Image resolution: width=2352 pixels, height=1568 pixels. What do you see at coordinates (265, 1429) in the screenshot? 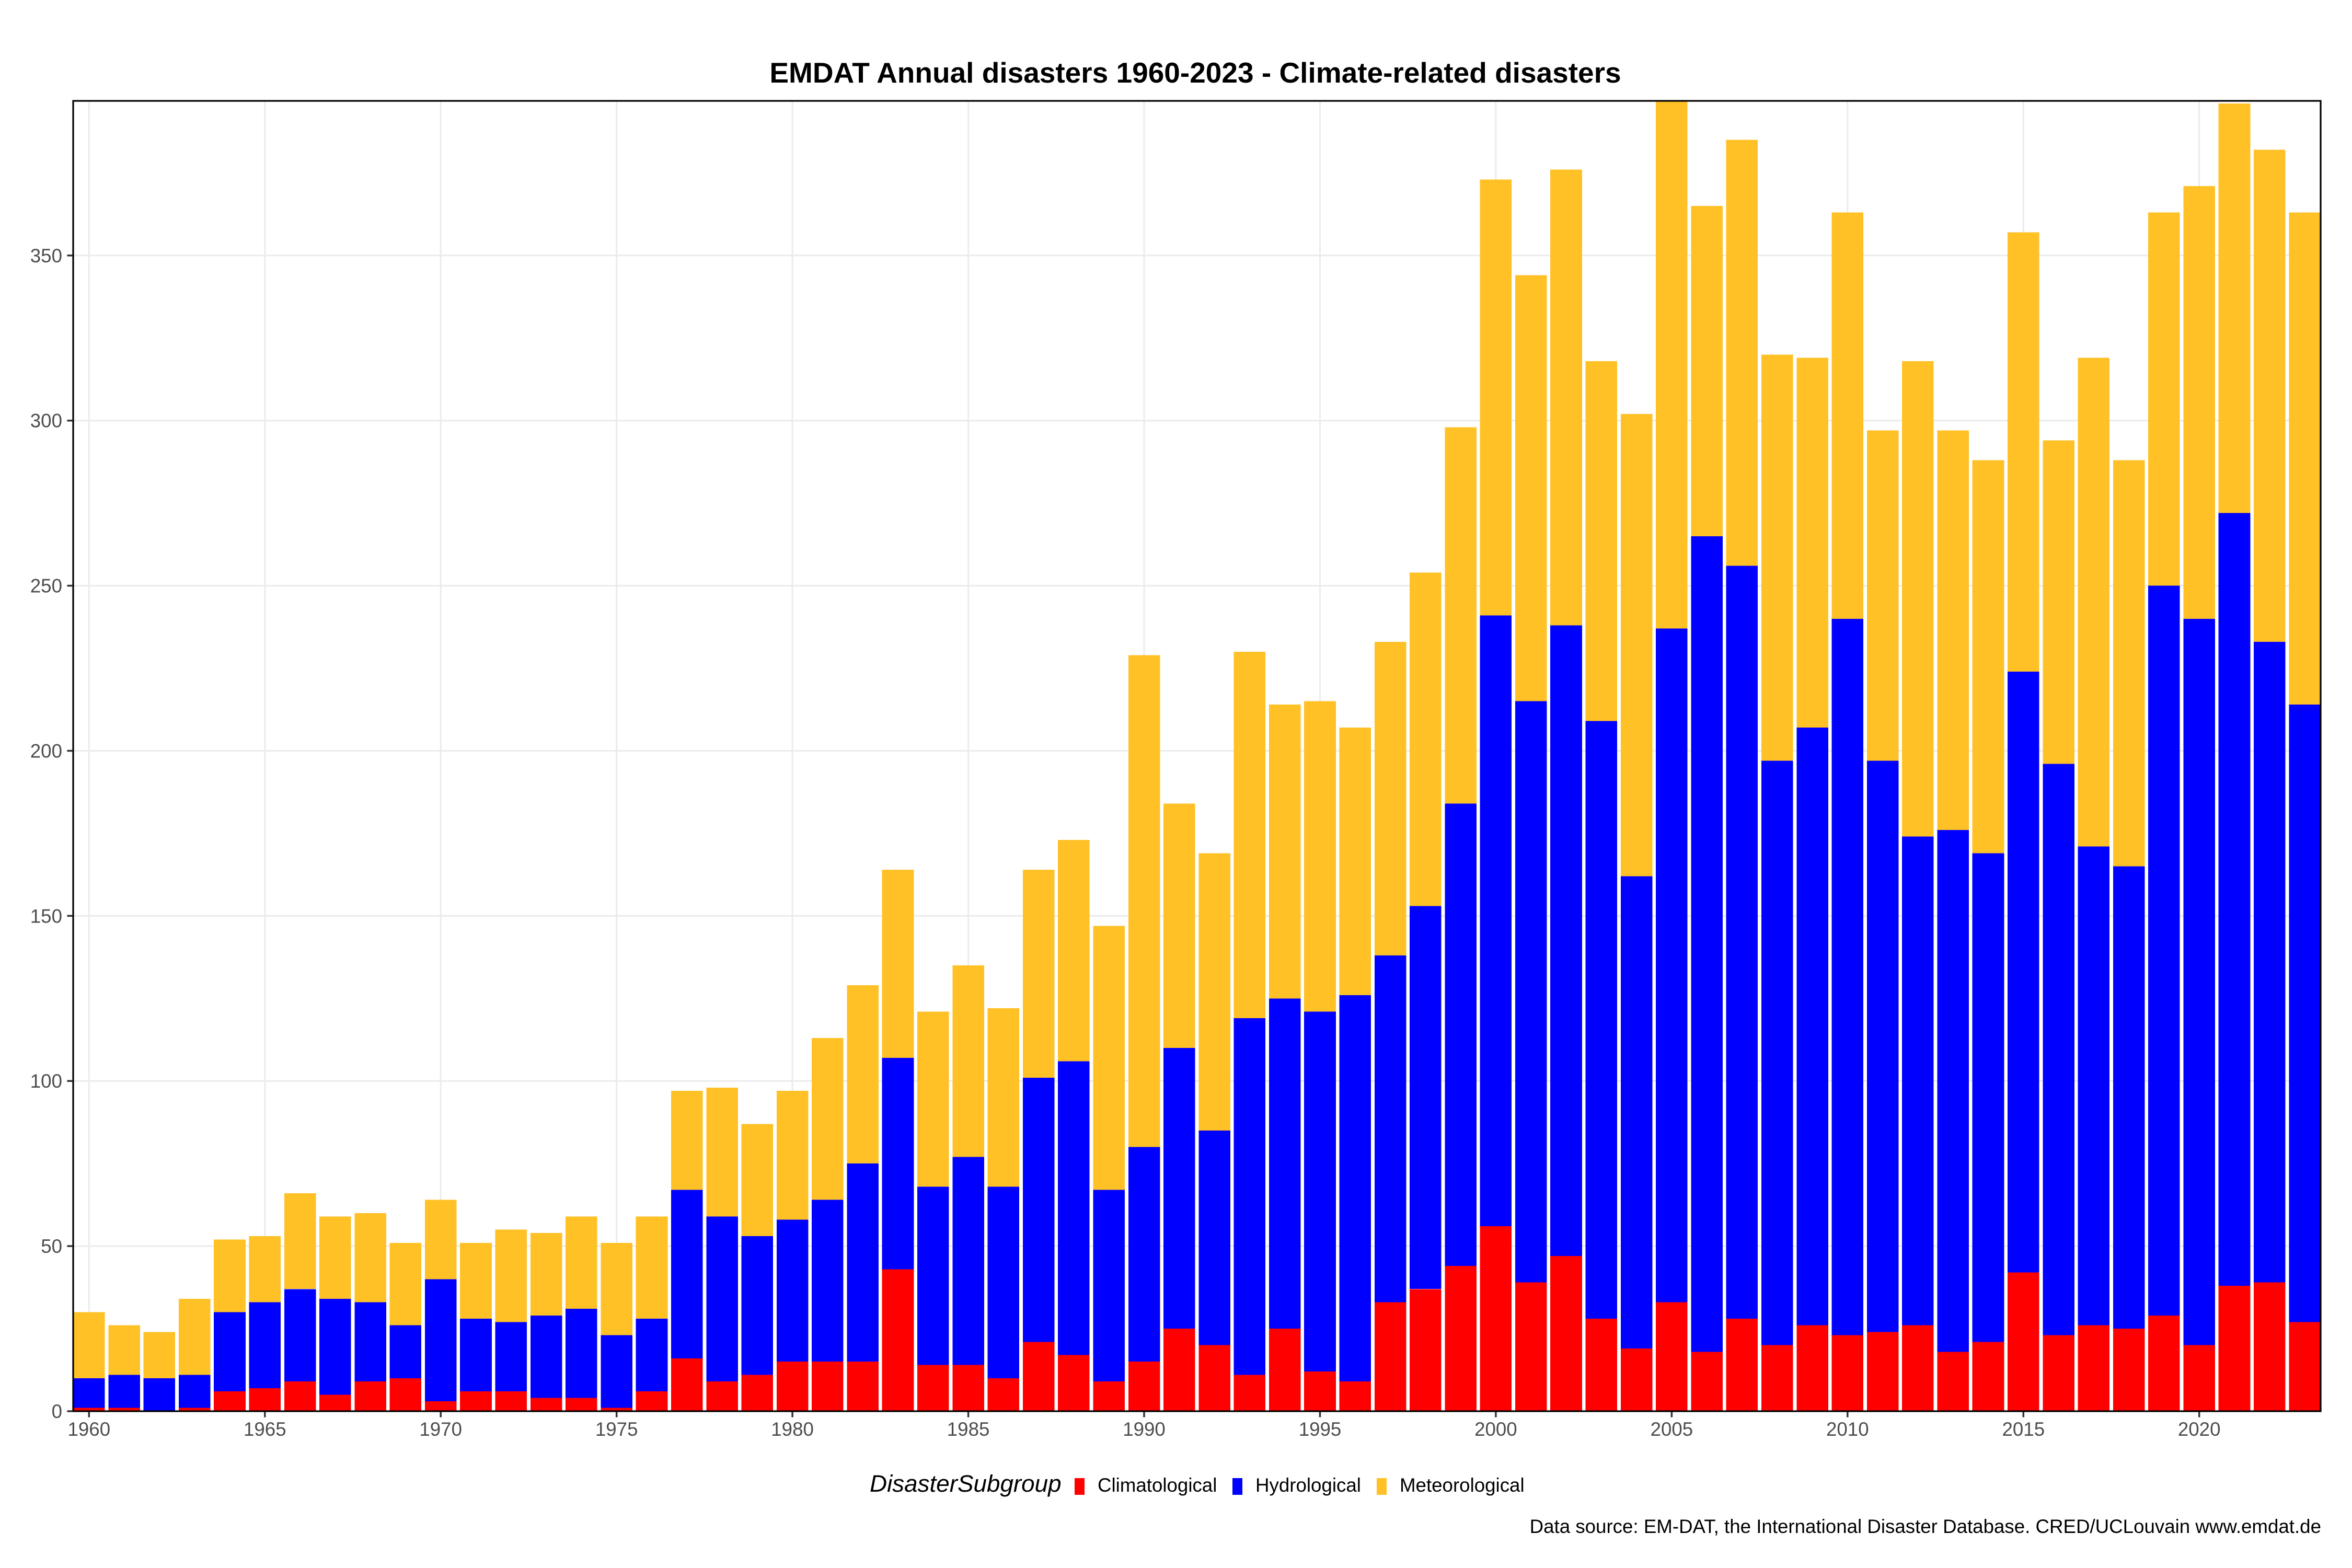
I see `svg-text: 1965` at bounding box center [265, 1429].